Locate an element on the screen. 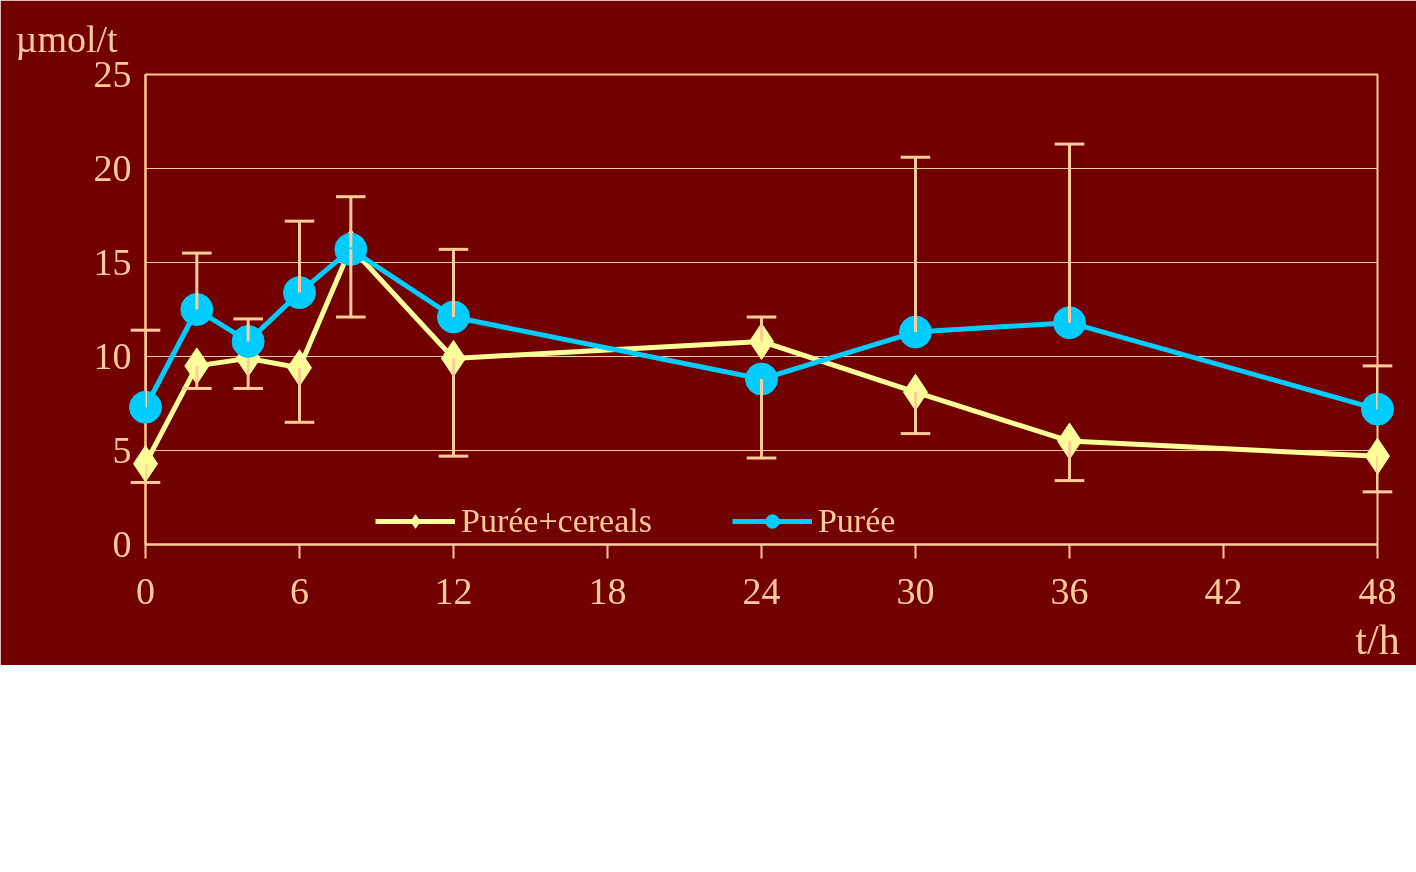  legend-label: Purée is located at coordinates (856, 521).